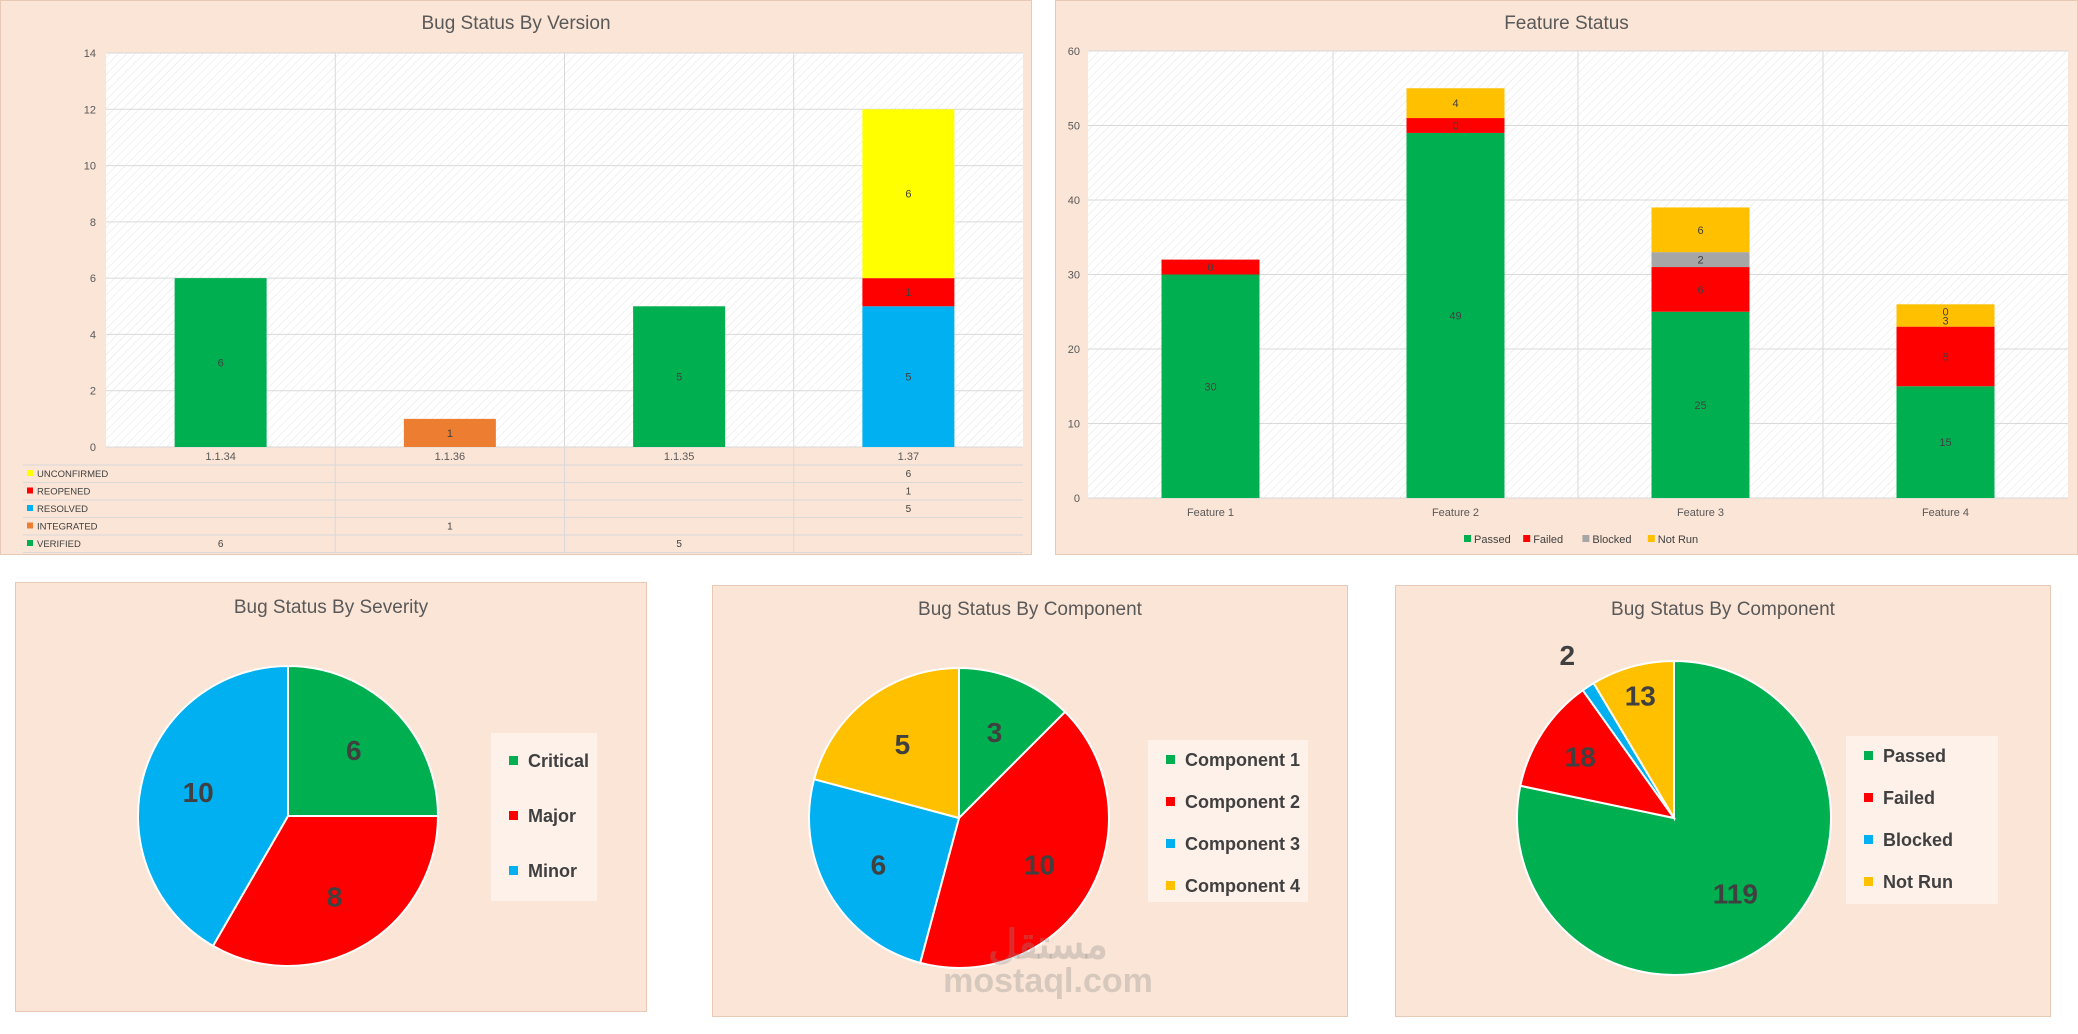 The height and width of the screenshot is (1034, 2078). Describe the element at coordinates (552, 871) in the screenshot. I see `legend-label: Minor` at that location.